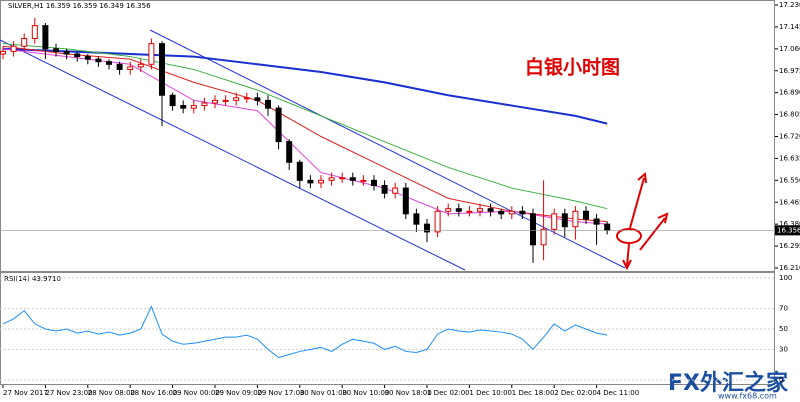 The height and width of the screenshot is (402, 800). What do you see at coordinates (747, 396) in the screenshot?
I see `watermark-url: www.fx68.com` at bounding box center [747, 396].